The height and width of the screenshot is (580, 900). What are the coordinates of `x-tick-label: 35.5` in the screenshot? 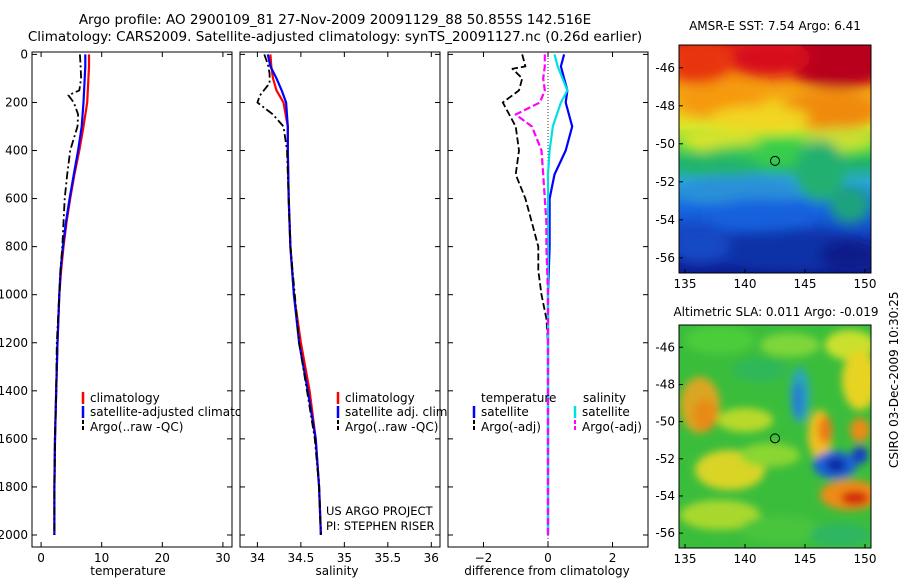 It's located at (387, 558).